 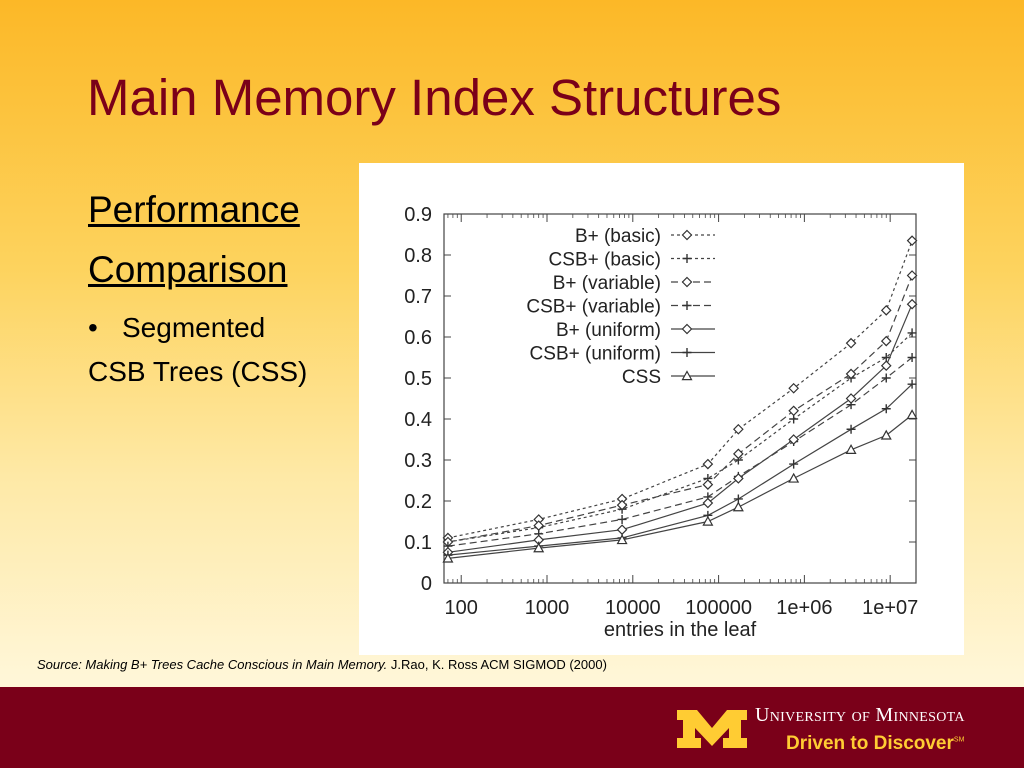 I want to click on legend-label: CSB+ (variable), so click(x=593, y=307).